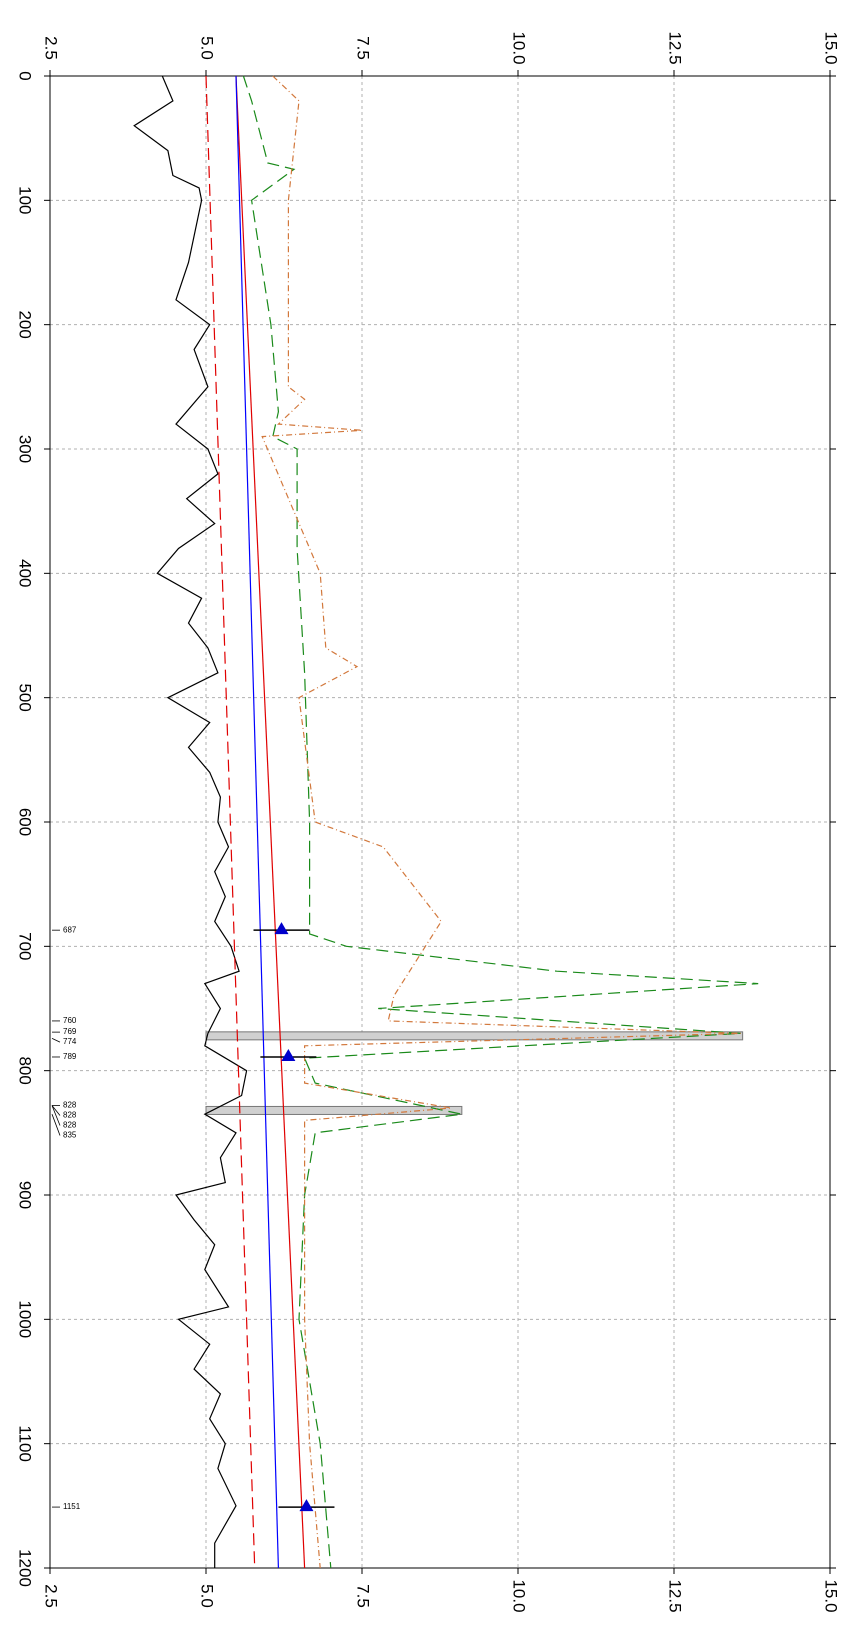 Image resolution: width=850 pixels, height=1652 pixels. What do you see at coordinates (25, 1070) in the screenshot?
I see `depth-tick-label: 800` at bounding box center [25, 1070].